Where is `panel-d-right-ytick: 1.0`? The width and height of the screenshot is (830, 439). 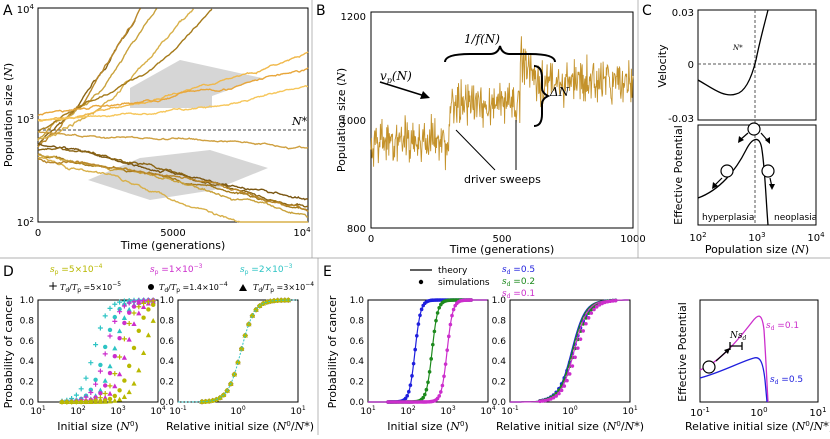
panel-d-right-ytick: 1.0 is located at coordinates (167, 301).